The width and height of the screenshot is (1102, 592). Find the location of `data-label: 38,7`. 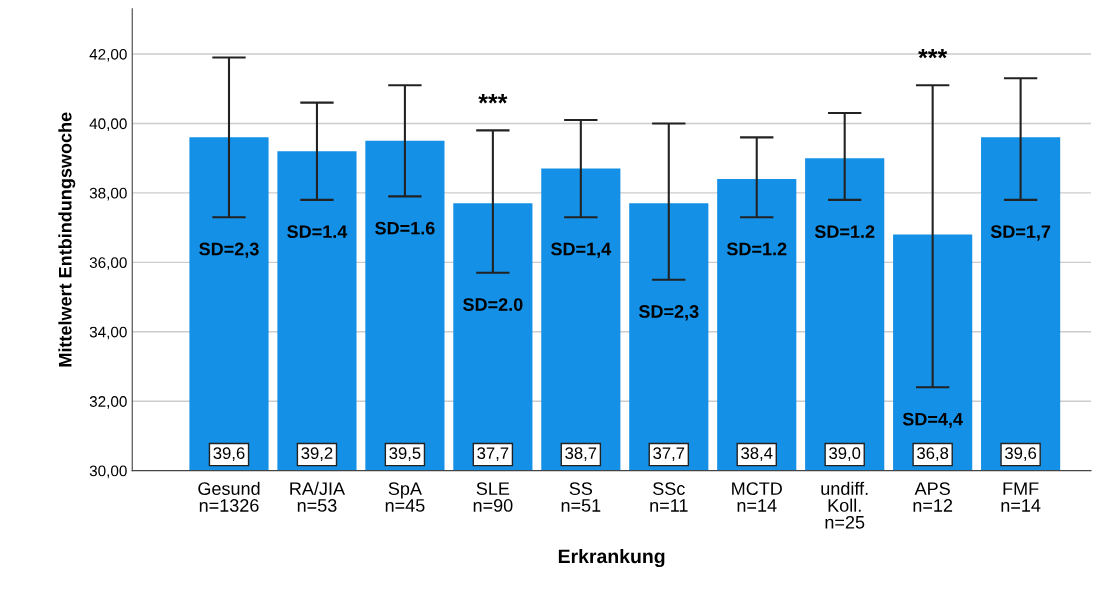

data-label: 38,7 is located at coordinates (581, 454).